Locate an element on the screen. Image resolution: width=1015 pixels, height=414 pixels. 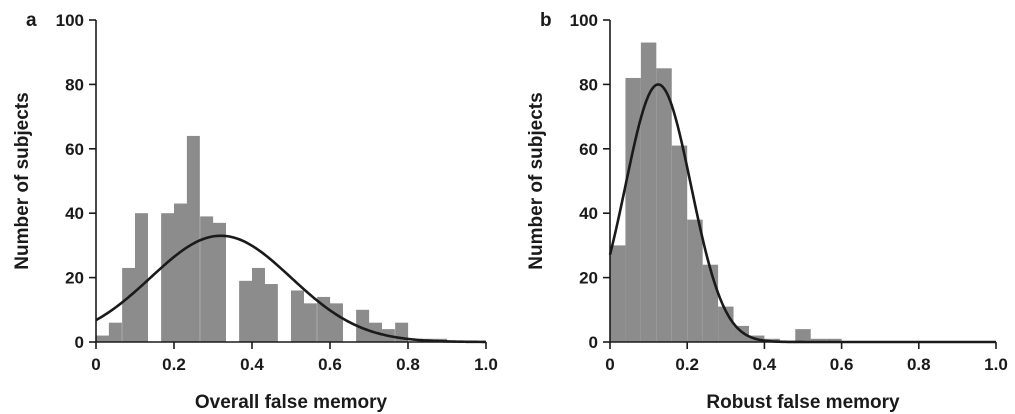
panel-a-x-tick-label: 0.8 is located at coordinates (408, 364).